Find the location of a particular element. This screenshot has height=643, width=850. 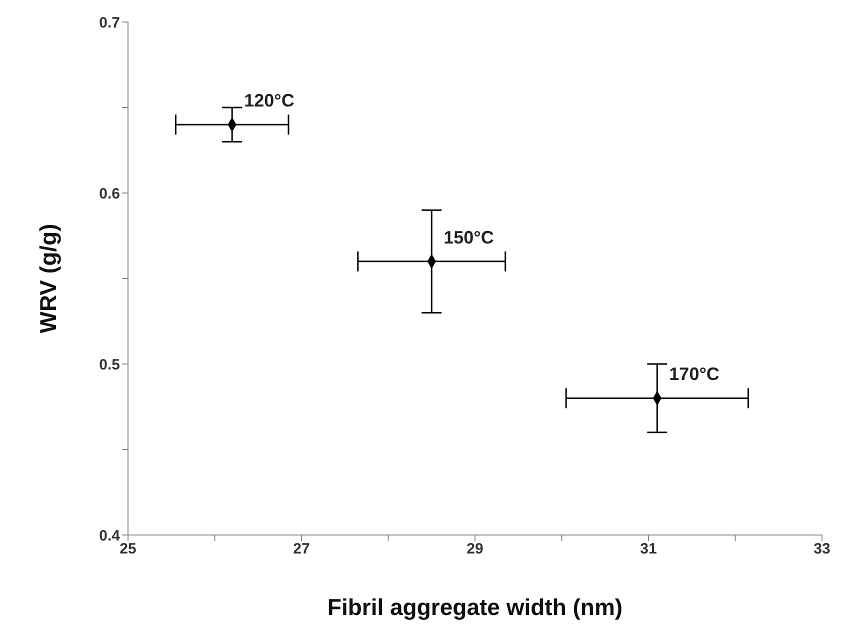

y-tick-label: 0.6 is located at coordinates (109, 193).